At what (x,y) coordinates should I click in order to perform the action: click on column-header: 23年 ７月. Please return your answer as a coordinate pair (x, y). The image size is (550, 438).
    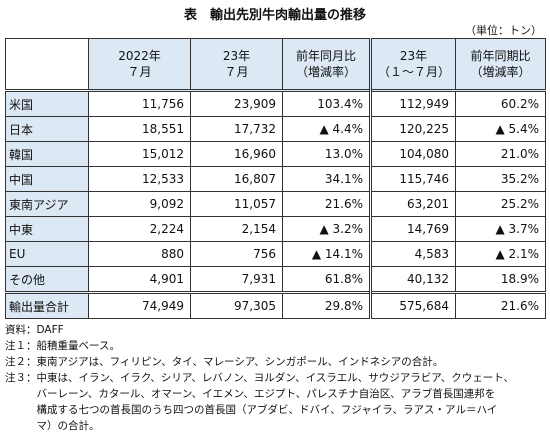
    Looking at the image, I should click on (236, 64).